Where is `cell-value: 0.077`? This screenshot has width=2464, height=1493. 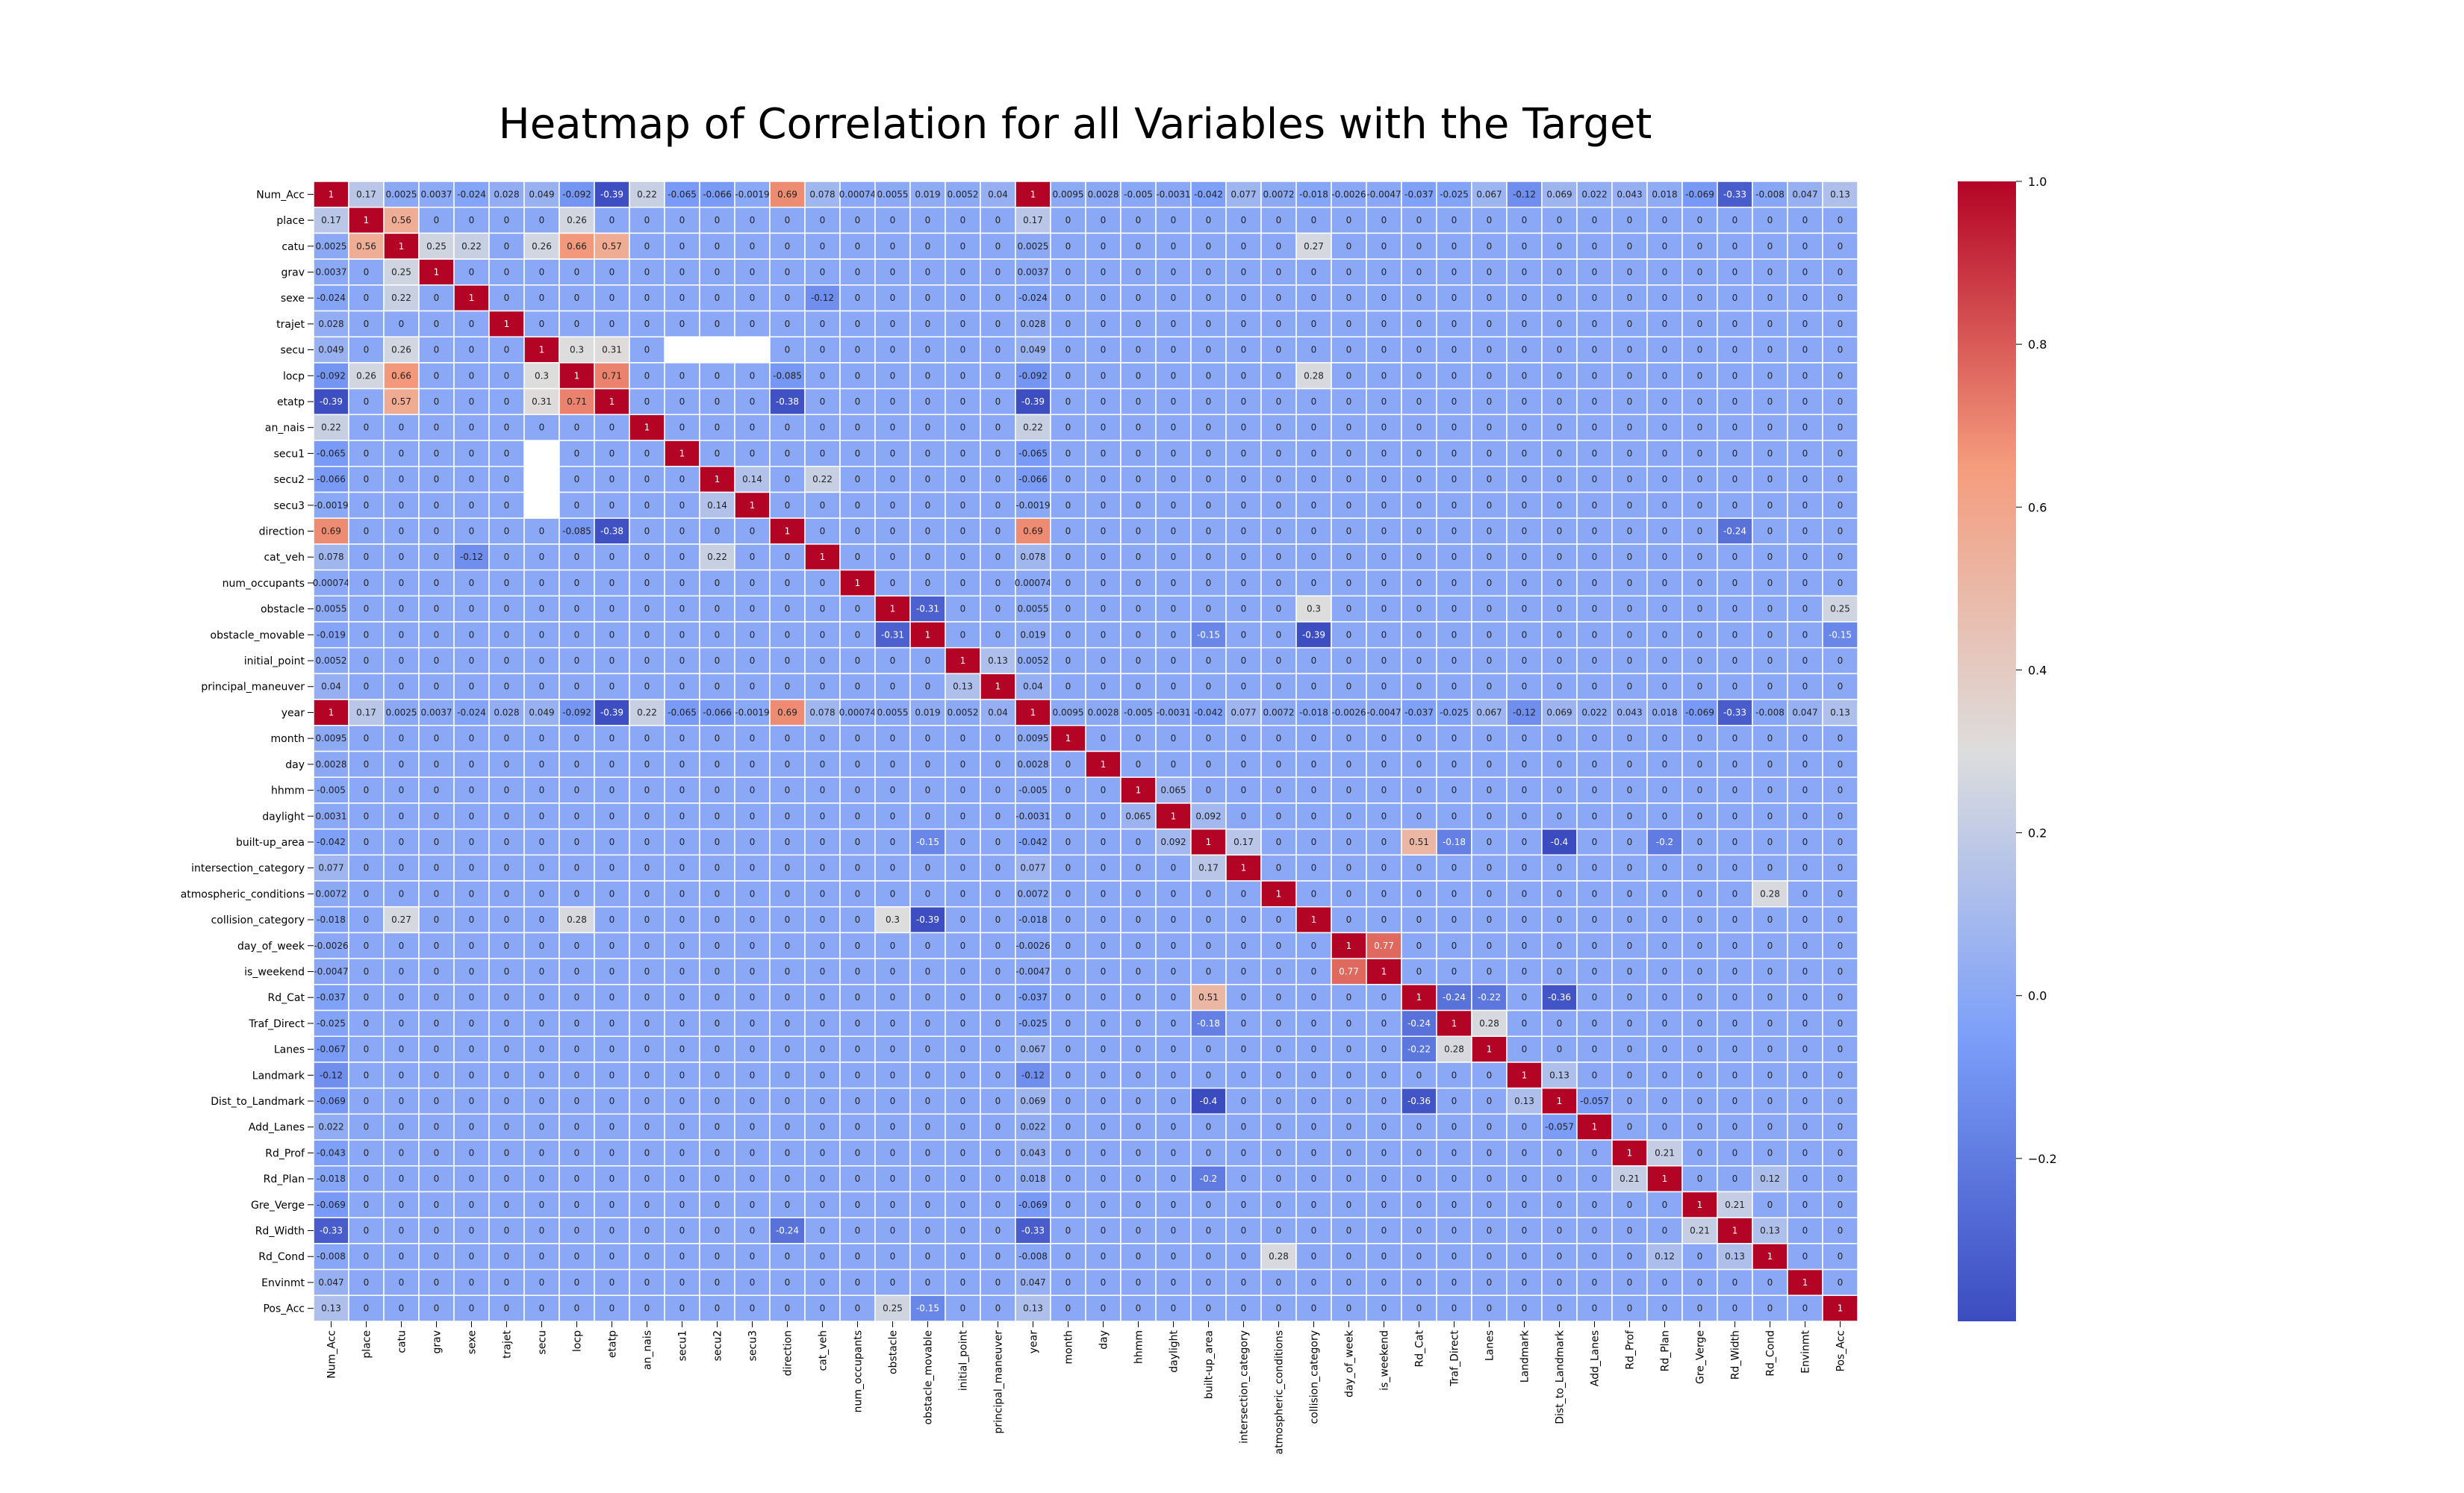
cell-value: 0.077 is located at coordinates (1243, 712).